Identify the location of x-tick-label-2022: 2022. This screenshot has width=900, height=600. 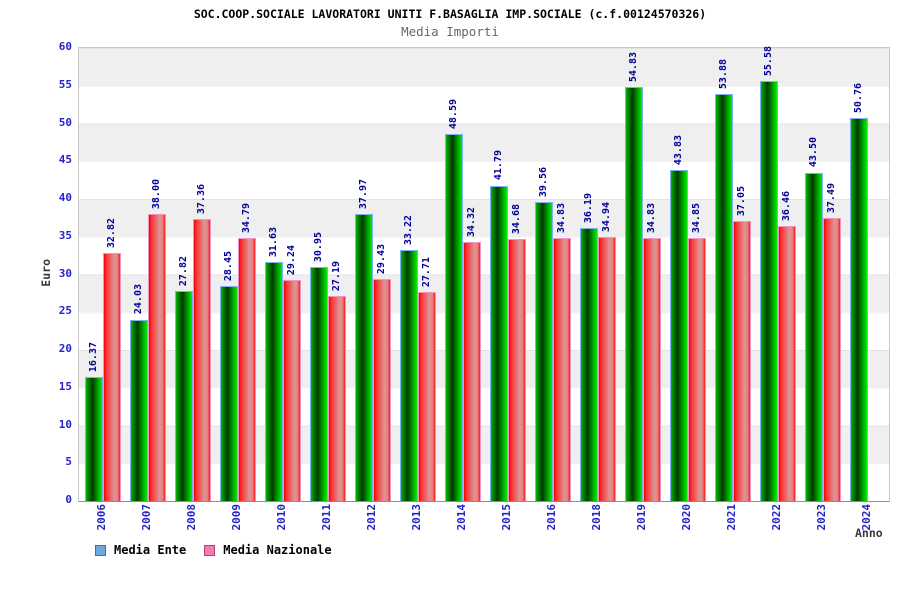
(776, 517).